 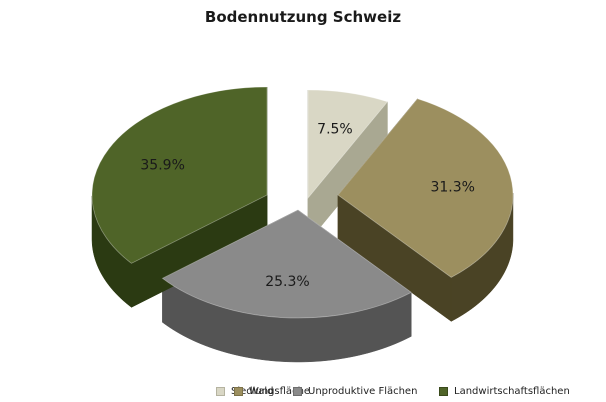 What do you see at coordinates (162, 165) in the screenshot?
I see `pie-slice-value-label: 35.9%` at bounding box center [162, 165].